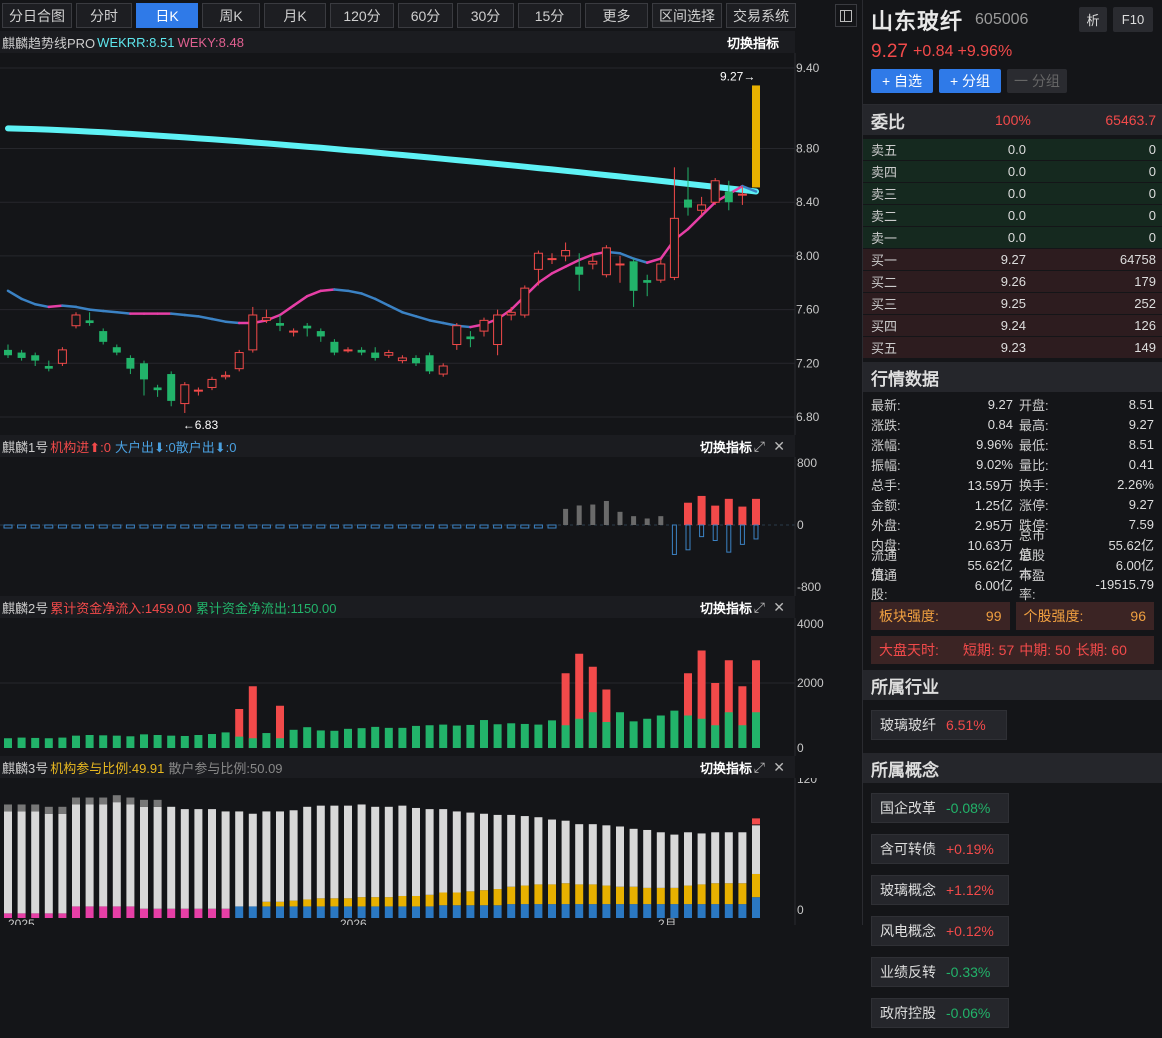  I want to click on industry-tag: 玻璃玻纤 6.51%, so click(939, 725).